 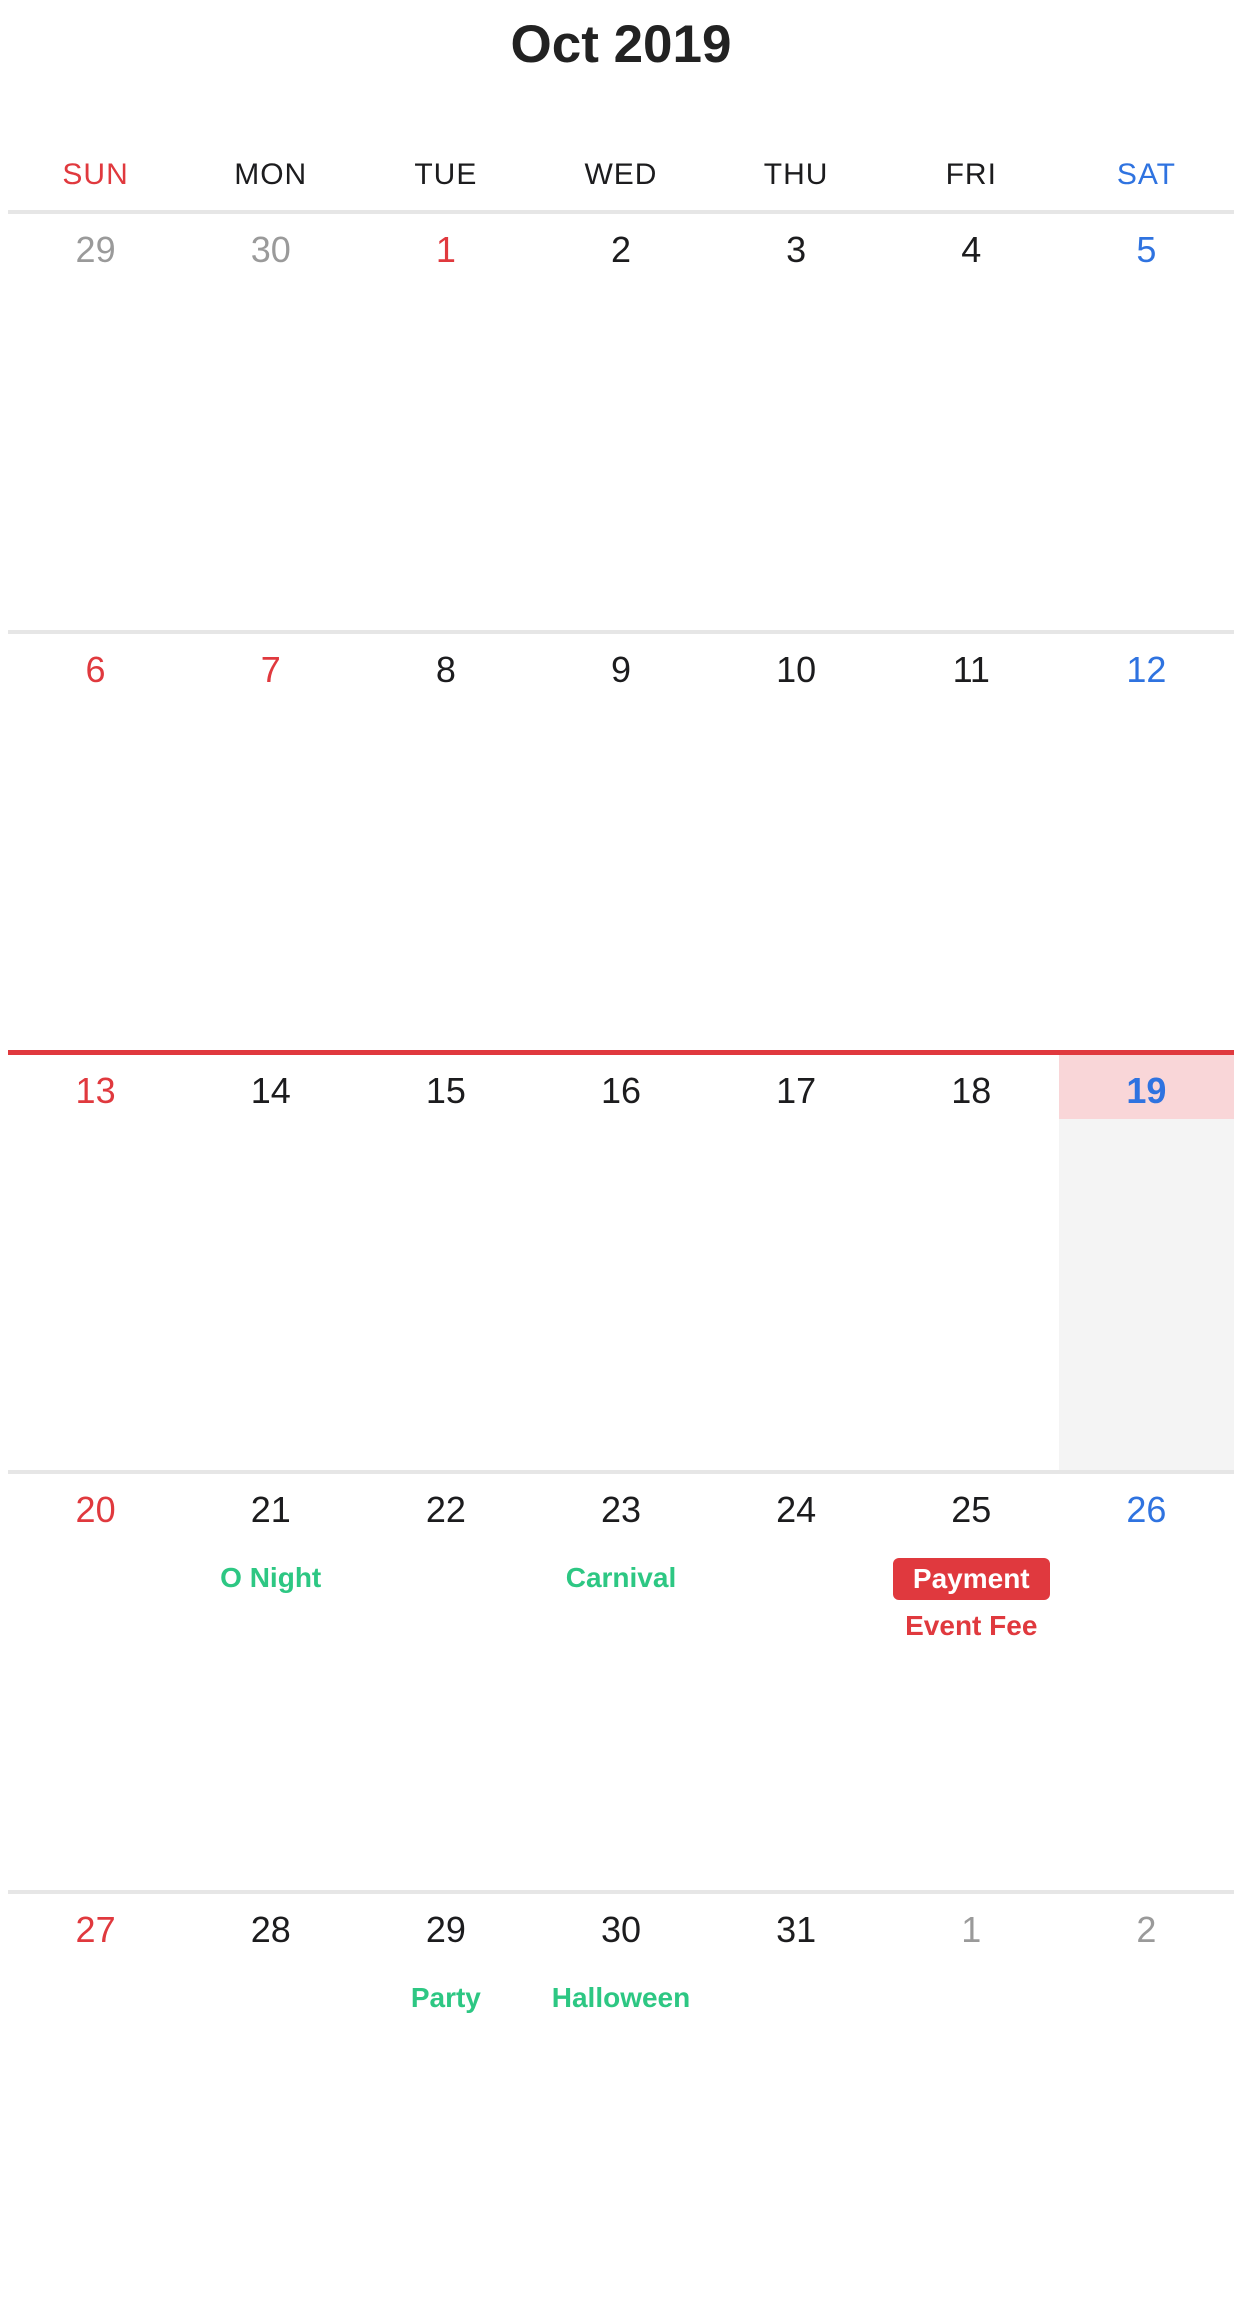 I want to click on day-cell: 30 Halloween, so click(x=620, y=2102).